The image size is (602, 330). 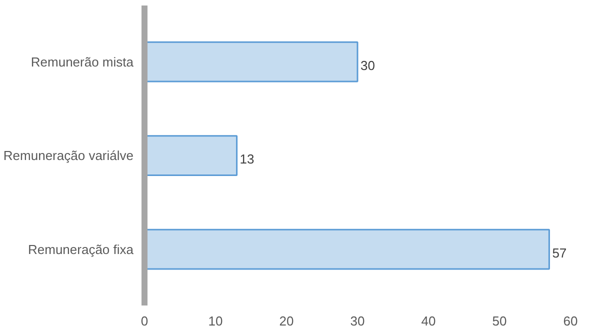 I want to click on x-tick-label: 0, so click(x=144, y=321).